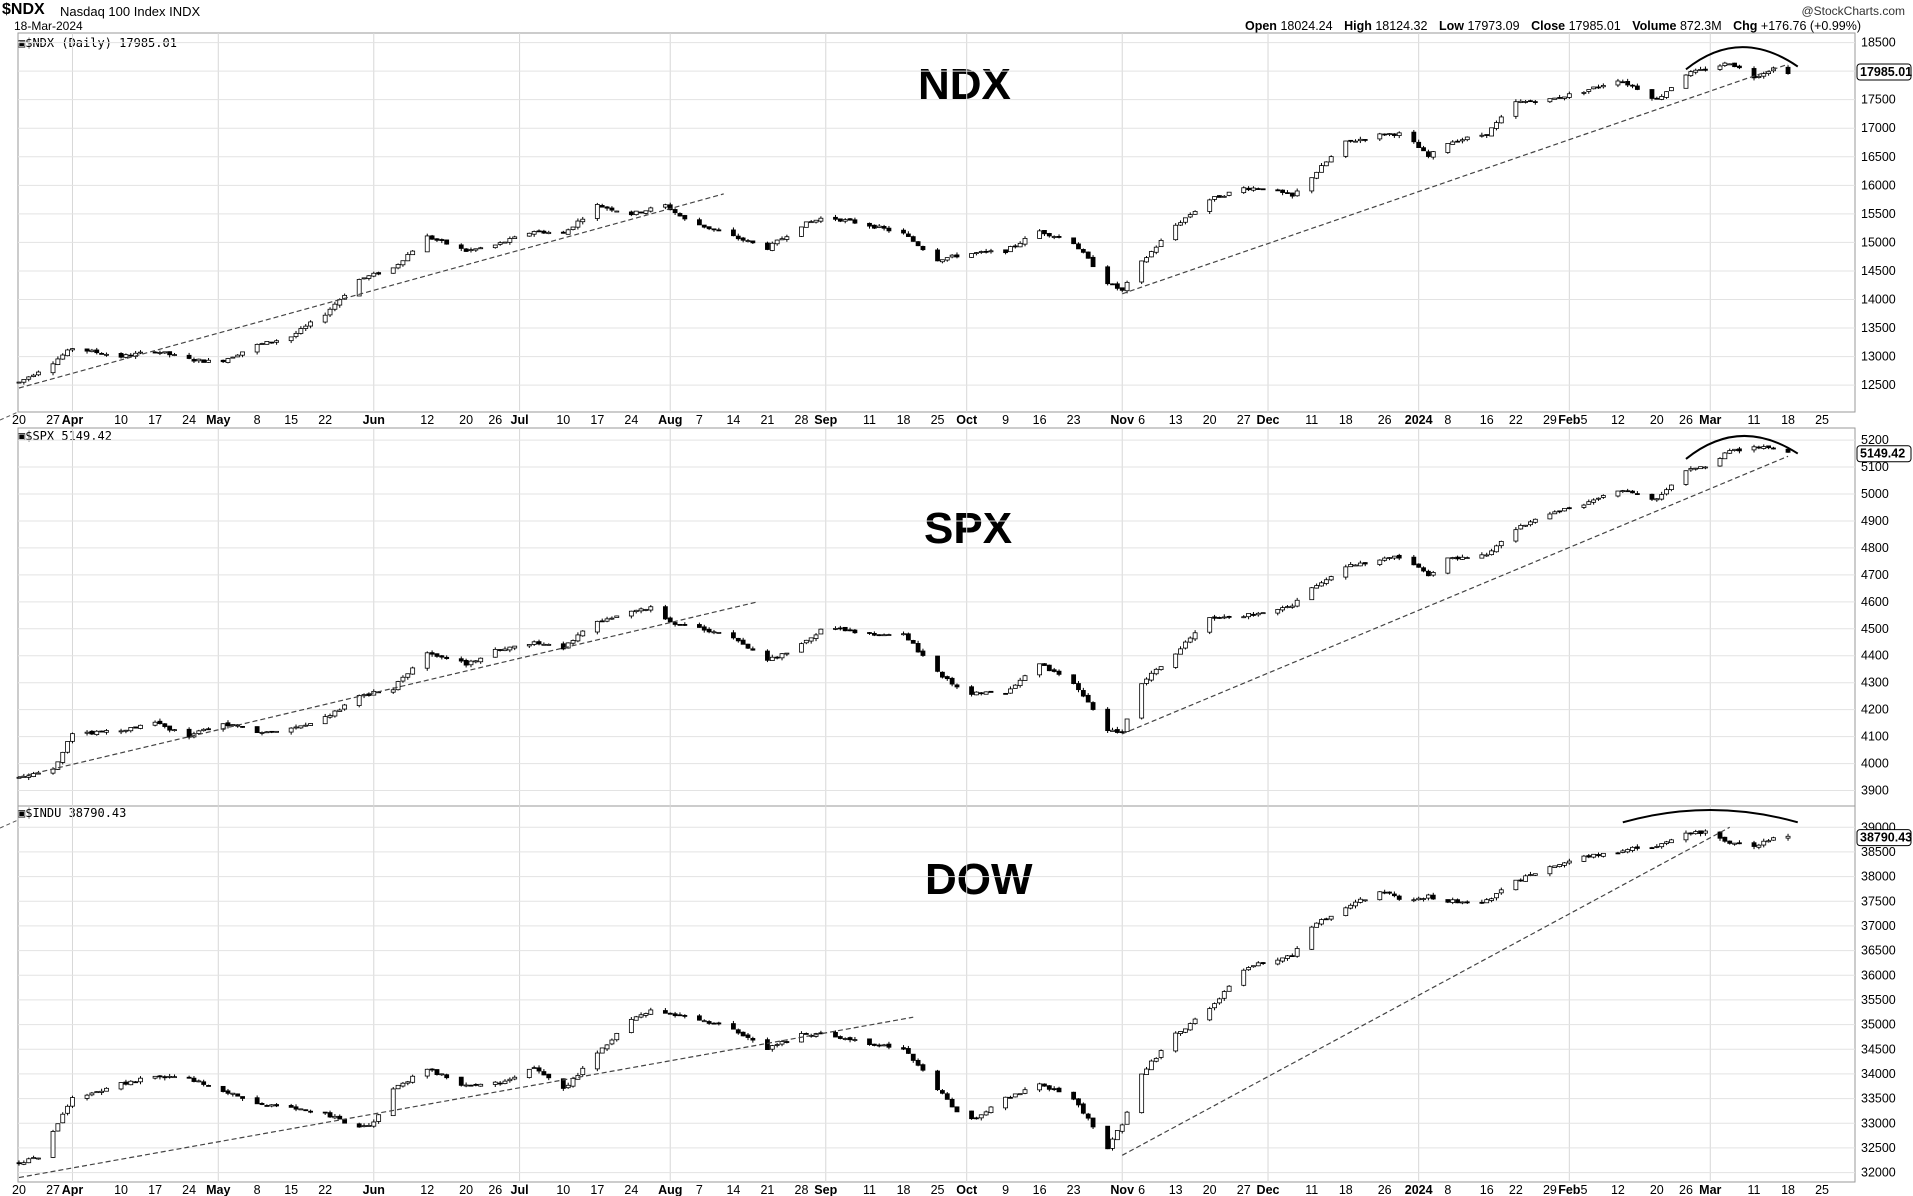  Describe the element at coordinates (1244, 1189) in the screenshot. I see `x-tick-label: 27` at that location.